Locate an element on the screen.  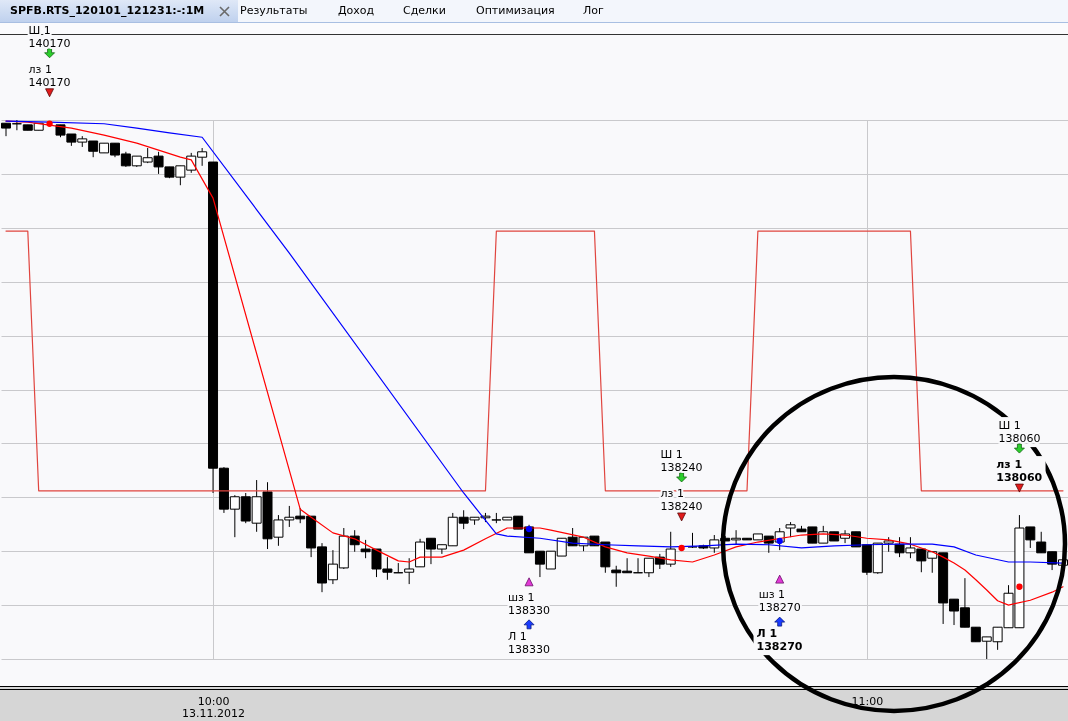
annotation: Ш 1 138240 is located at coordinates (681, 460).